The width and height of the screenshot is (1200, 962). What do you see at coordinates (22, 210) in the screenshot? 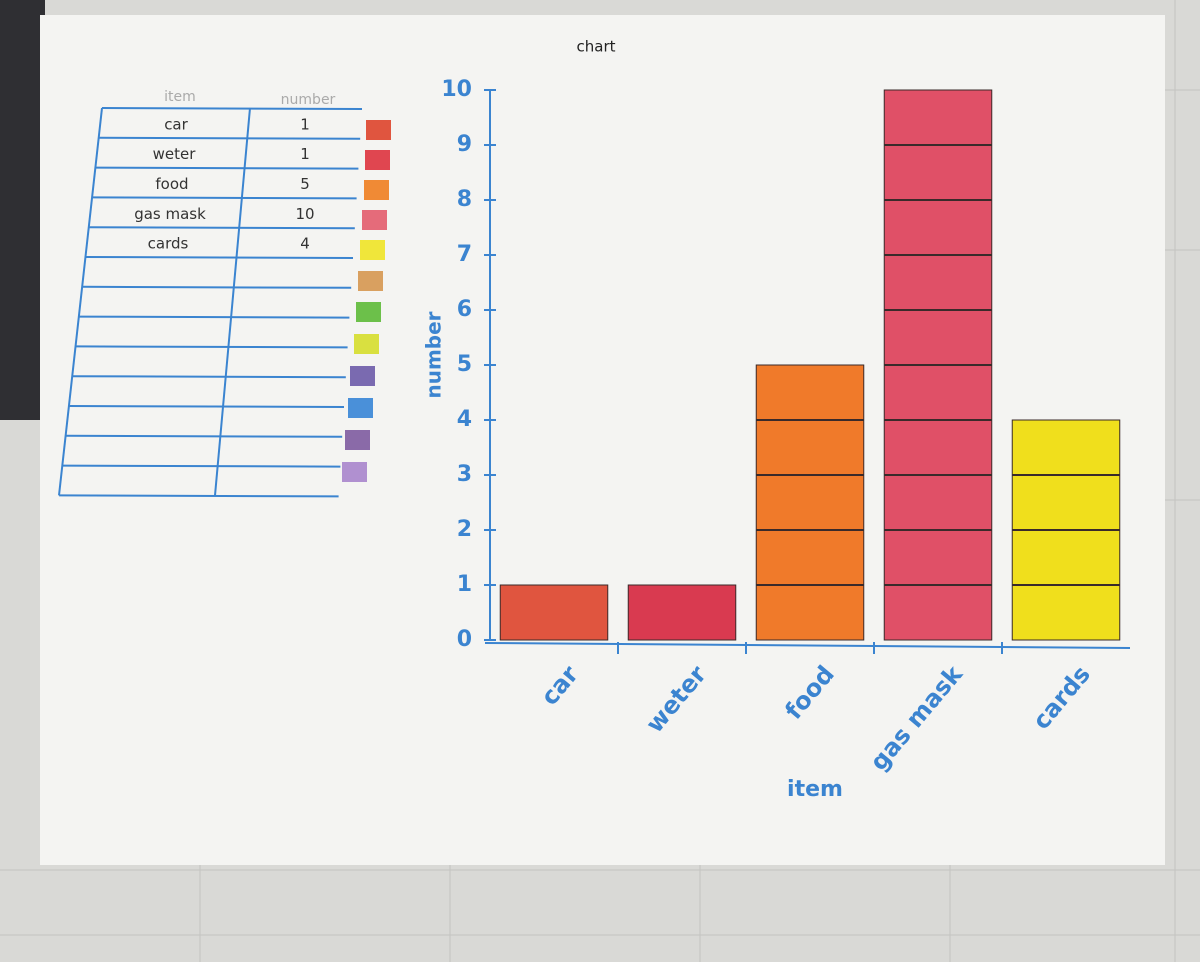
I see `dark-edge` at bounding box center [22, 210].